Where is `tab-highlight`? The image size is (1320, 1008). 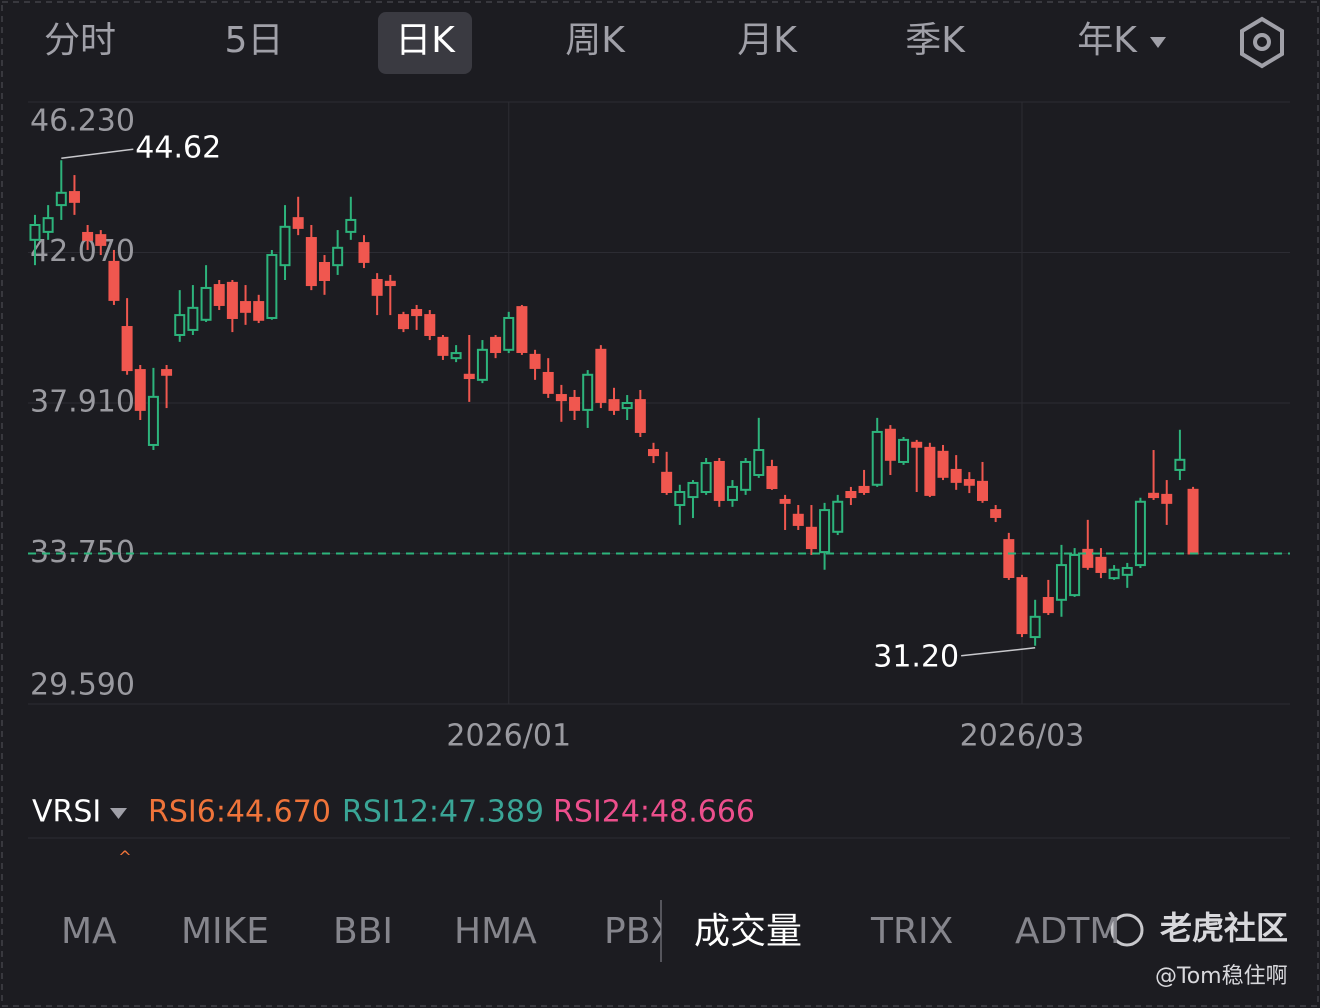
tab-highlight is located at coordinates (425, 43).